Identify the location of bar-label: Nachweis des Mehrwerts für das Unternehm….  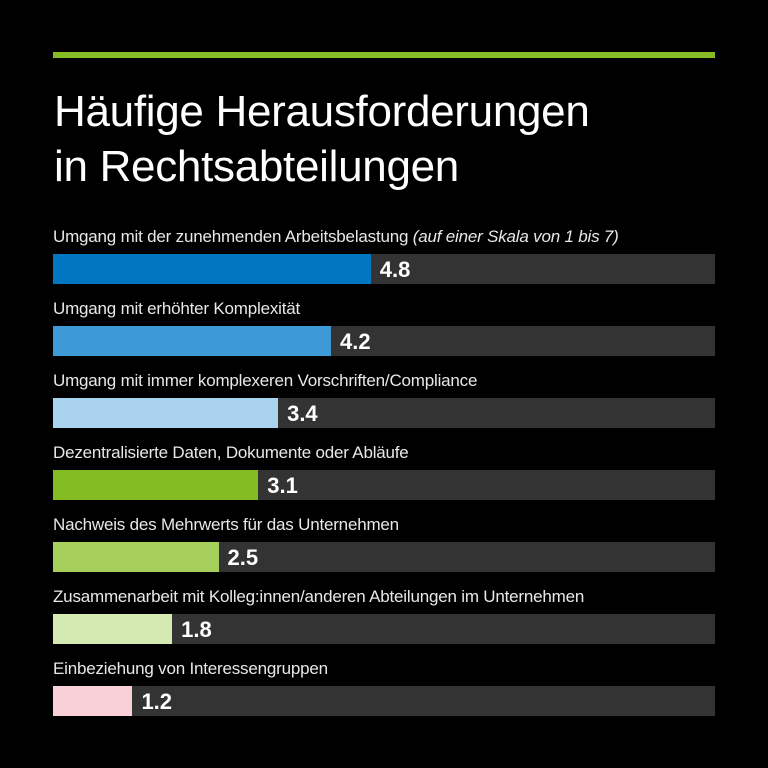
(226, 525).